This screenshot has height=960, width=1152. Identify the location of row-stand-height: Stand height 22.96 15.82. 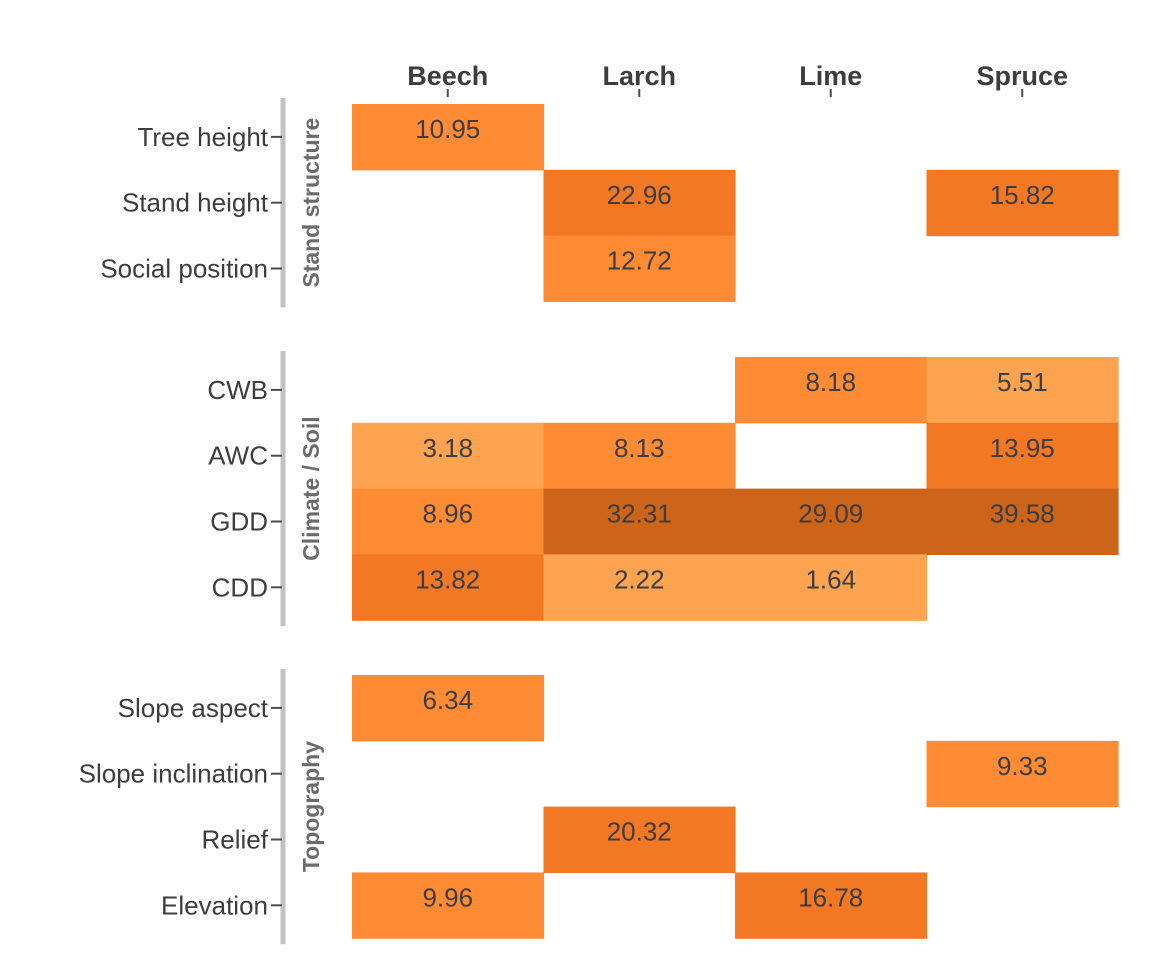
(620, 203).